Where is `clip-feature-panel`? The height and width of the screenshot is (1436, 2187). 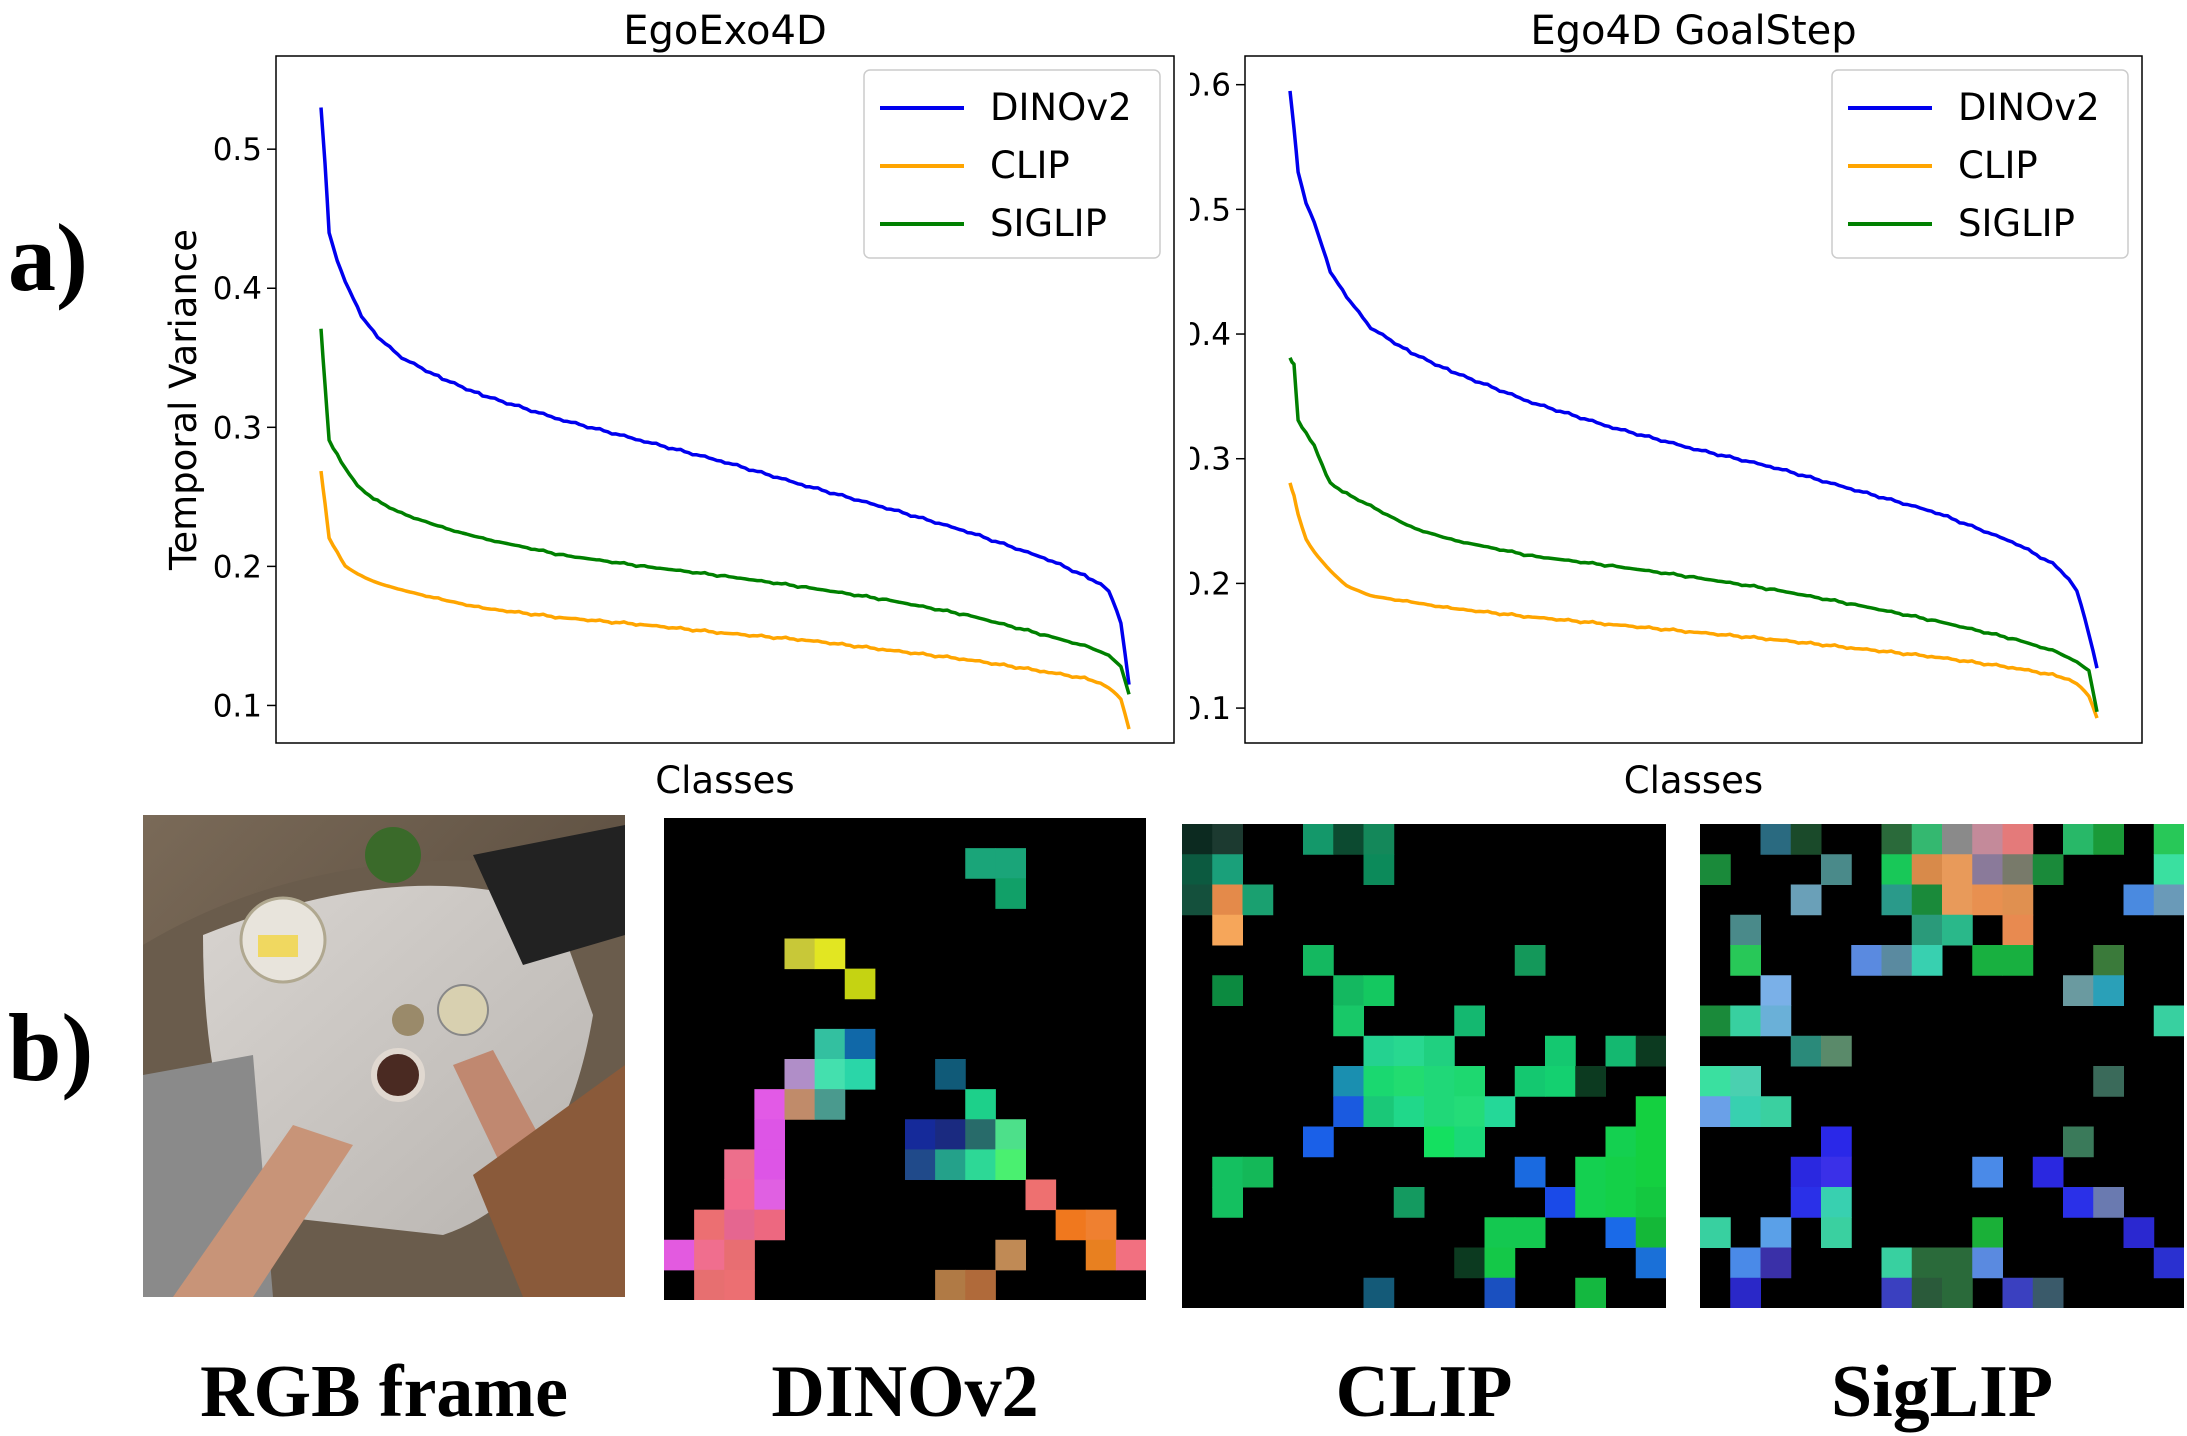
clip-feature-panel is located at coordinates (1424, 1066).